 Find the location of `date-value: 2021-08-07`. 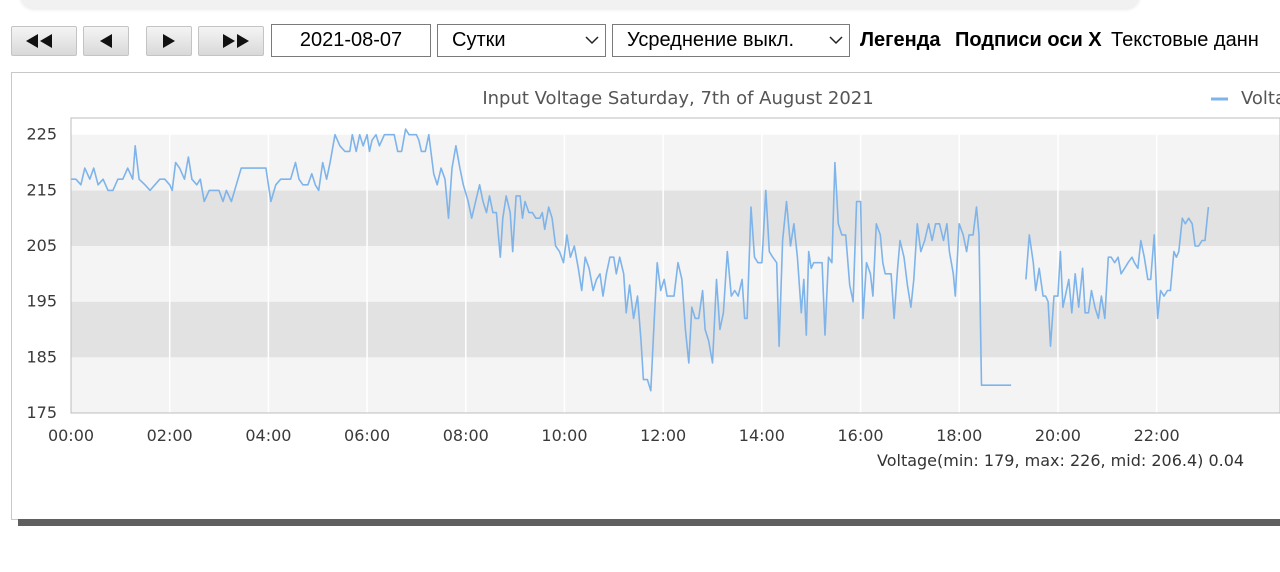

date-value: 2021-08-07 is located at coordinates (351, 40).